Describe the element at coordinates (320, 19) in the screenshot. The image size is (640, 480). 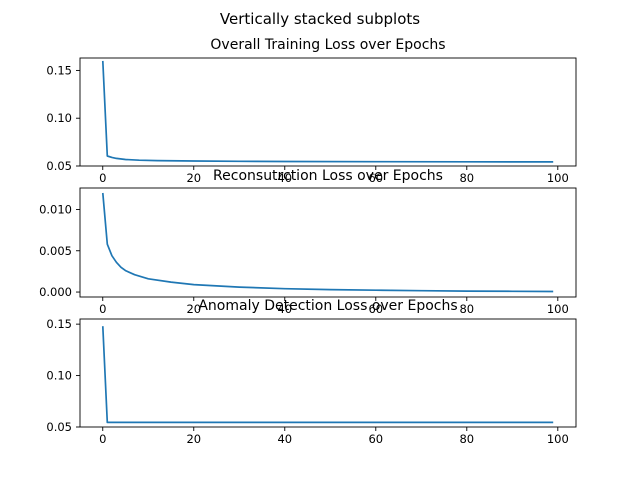
I see `figure-suptitle: Vertically stacked subplots` at that location.